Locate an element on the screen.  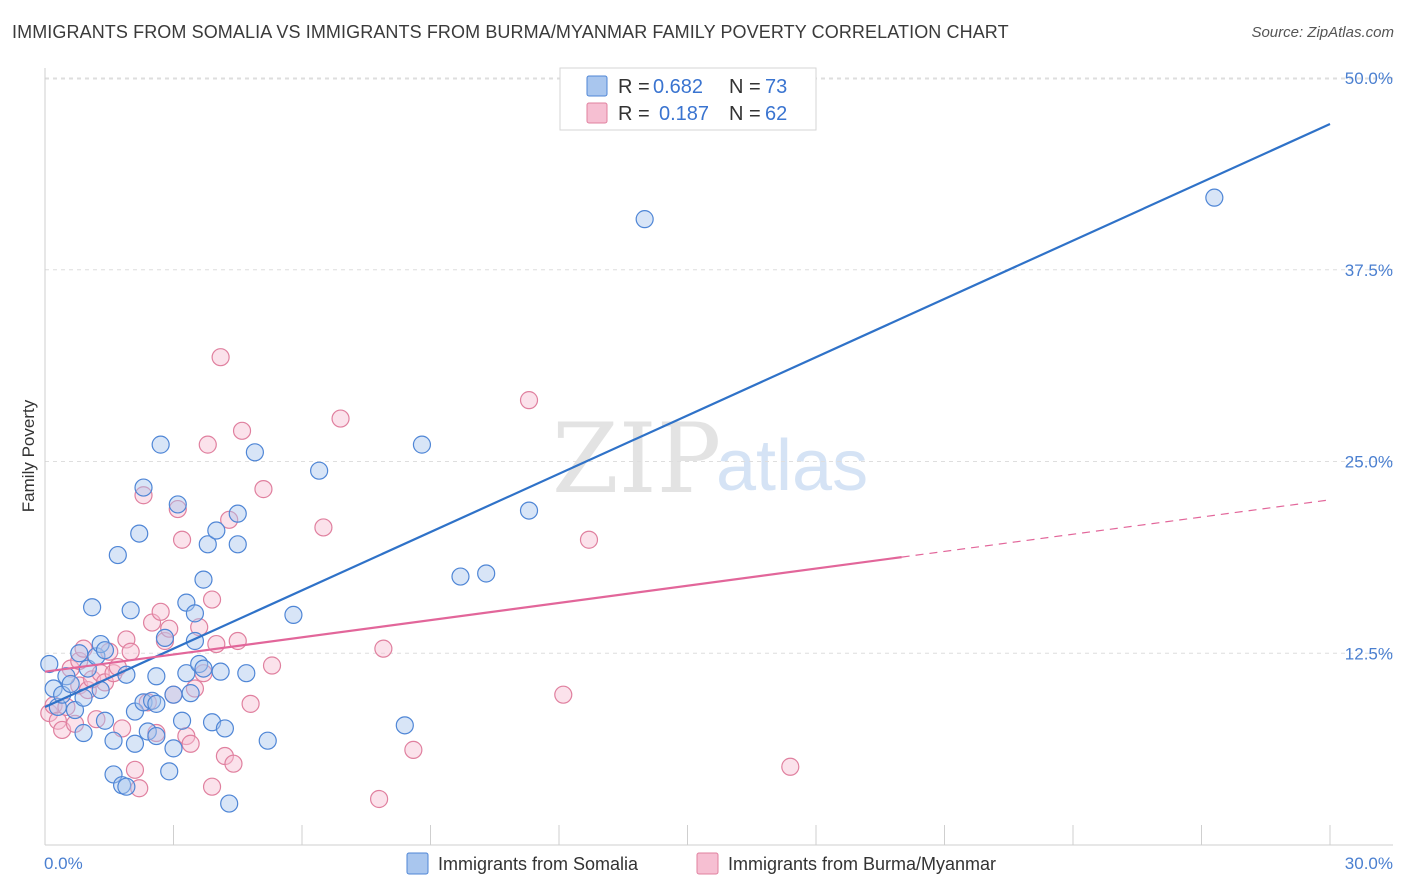
x-tick-label-0: 0.0% is located at coordinates (63, 863).